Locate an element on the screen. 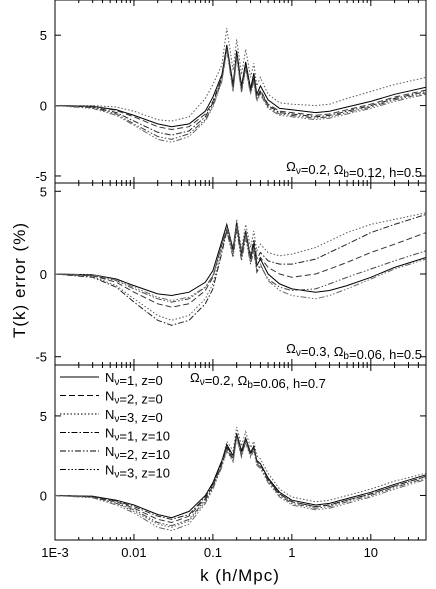  legend-label: Nν=3, z=10 is located at coordinates (137, 472).